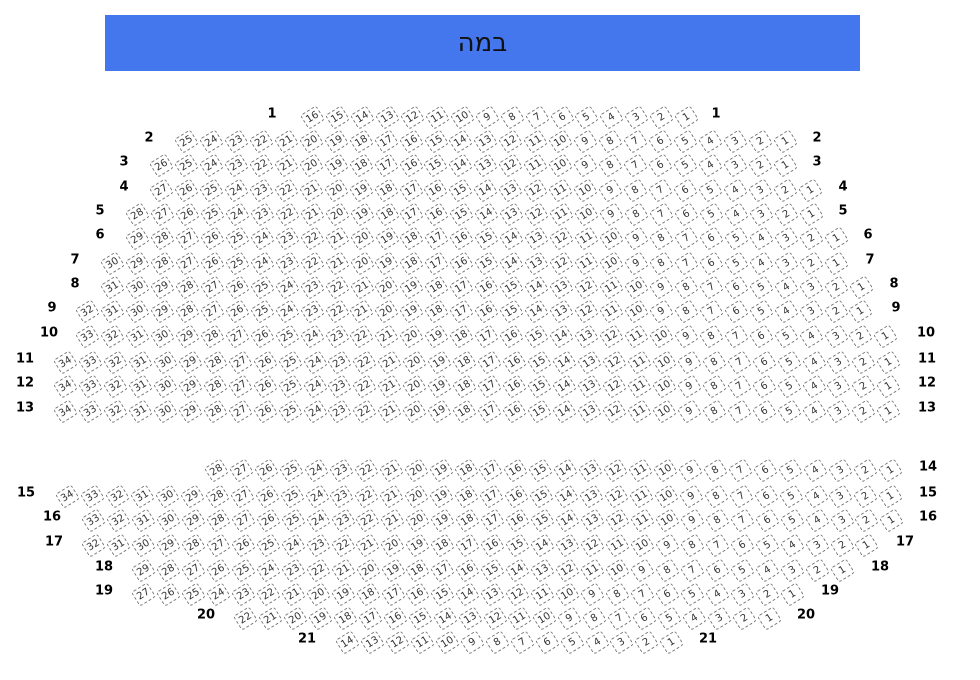 The height and width of the screenshot is (680, 980). I want to click on seat: 18, so click(443, 545).